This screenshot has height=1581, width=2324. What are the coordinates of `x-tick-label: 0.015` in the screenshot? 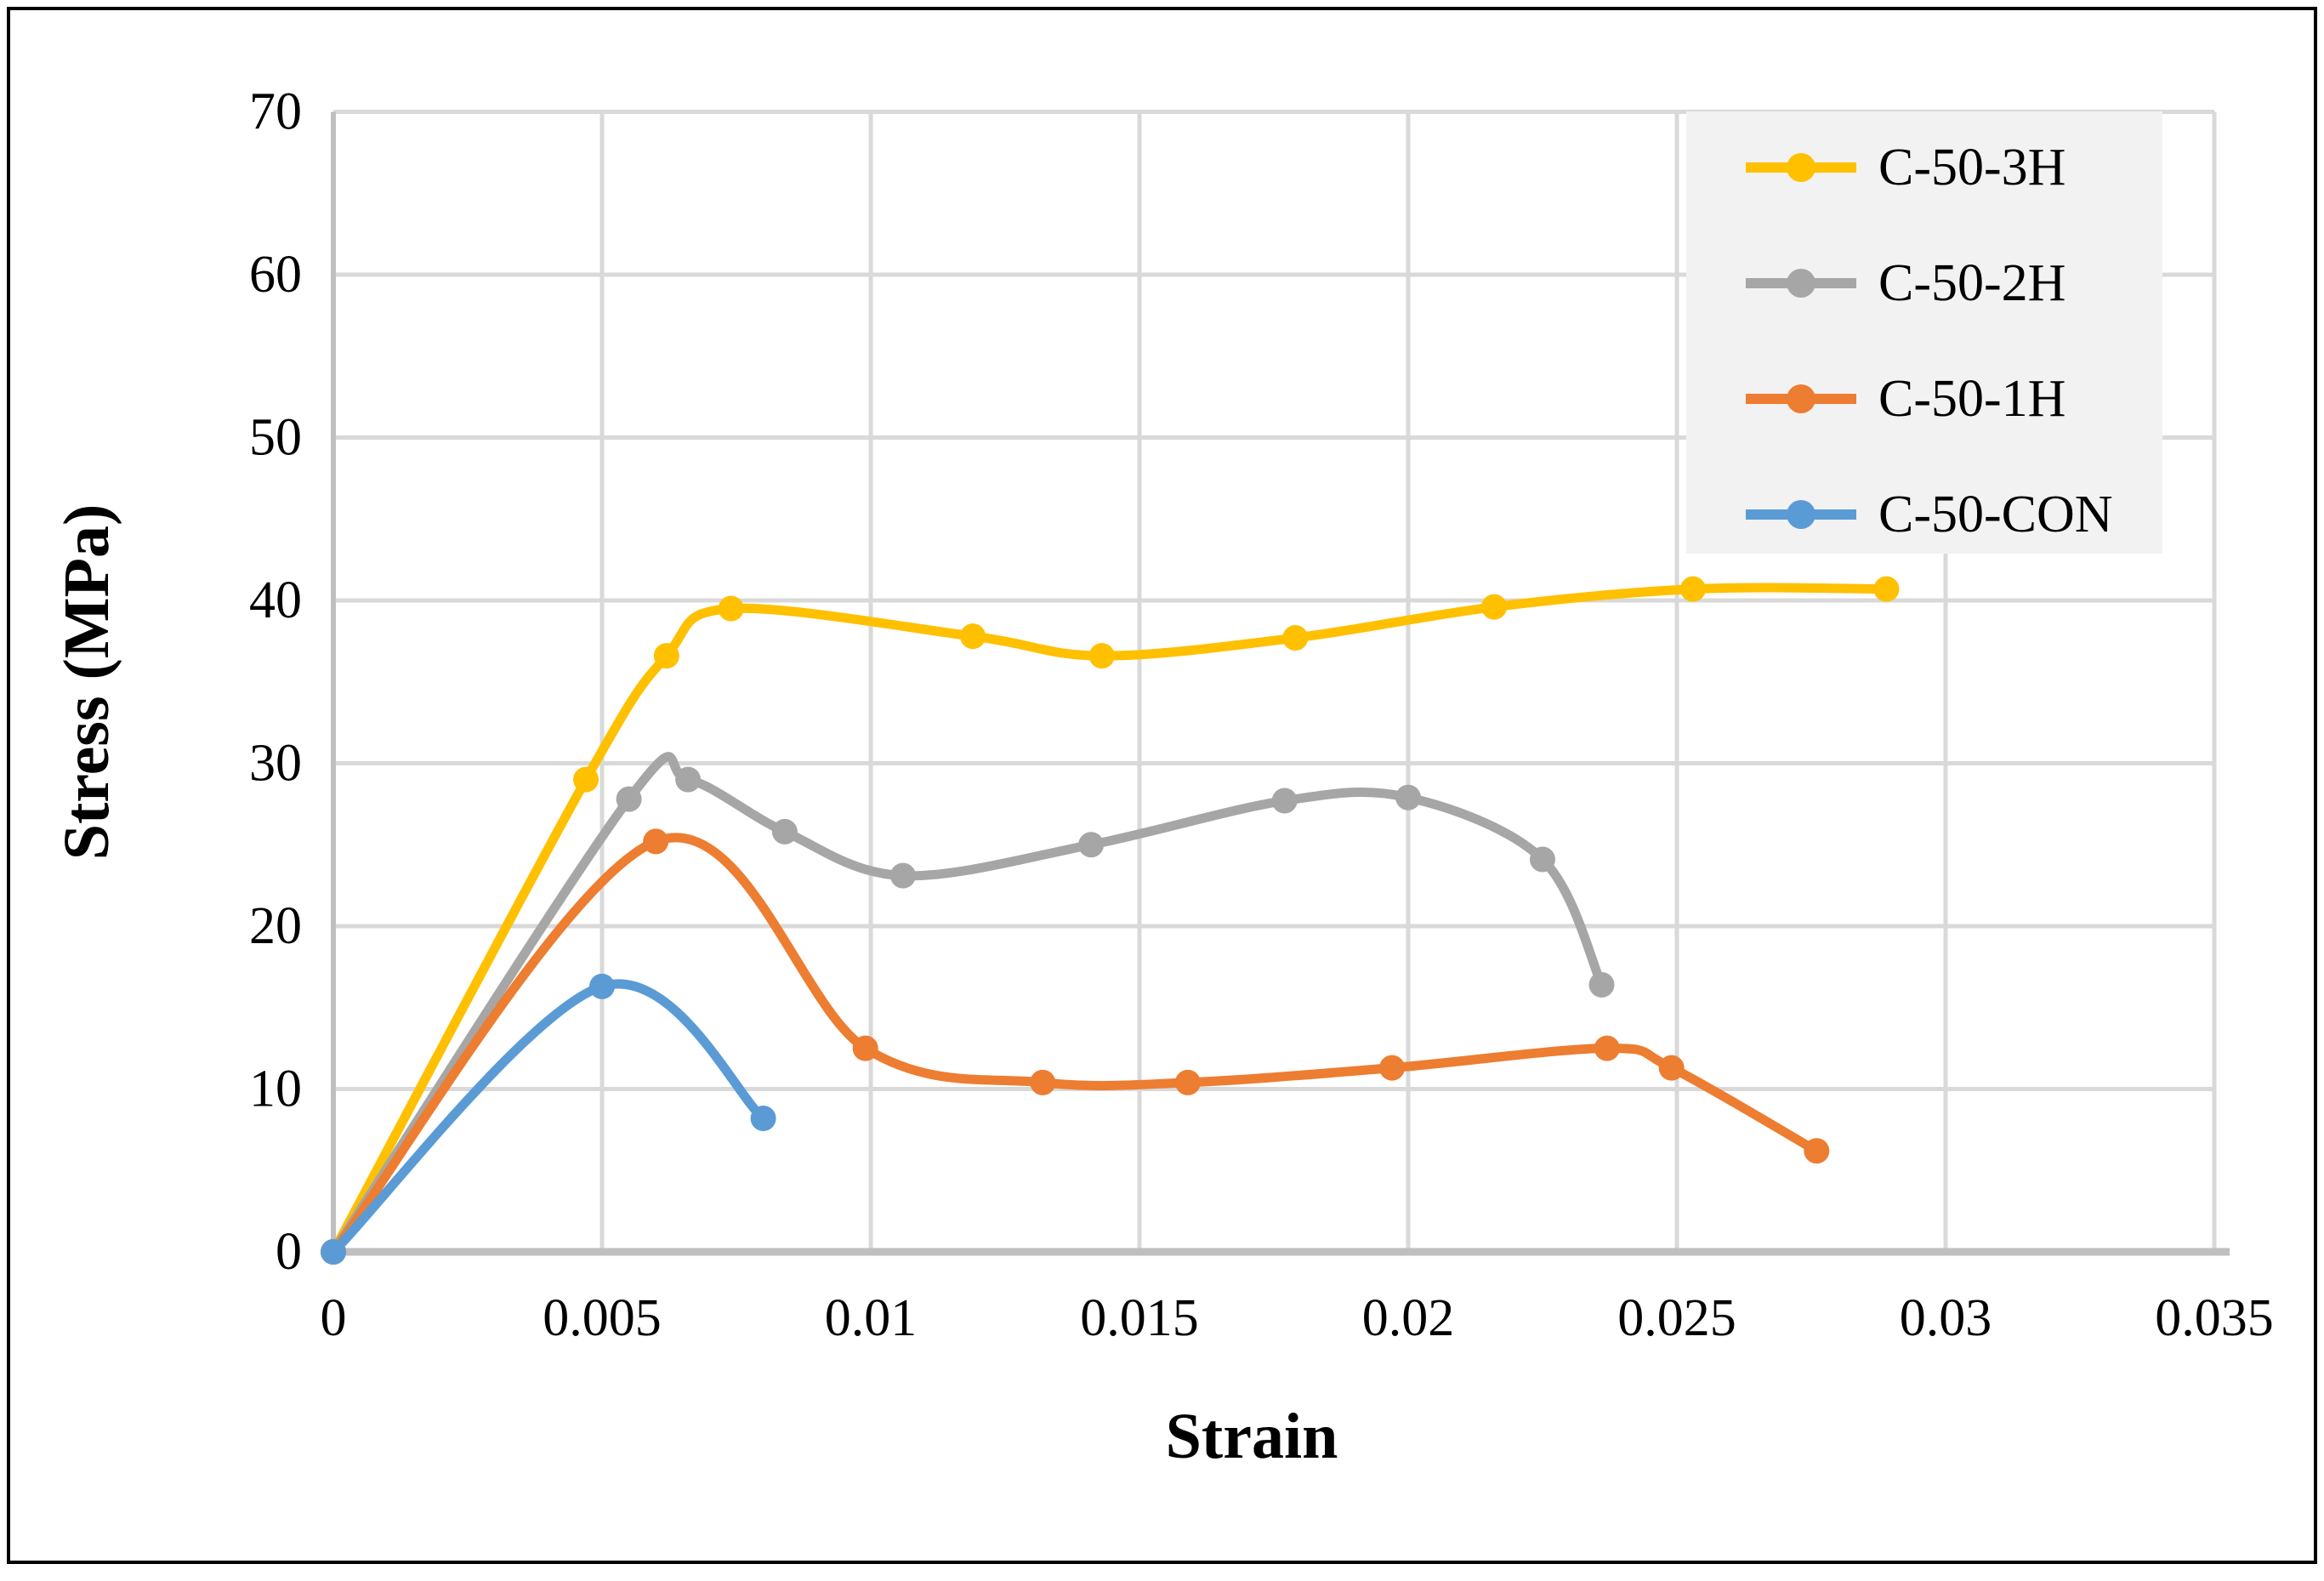 It's located at (1139, 1318).